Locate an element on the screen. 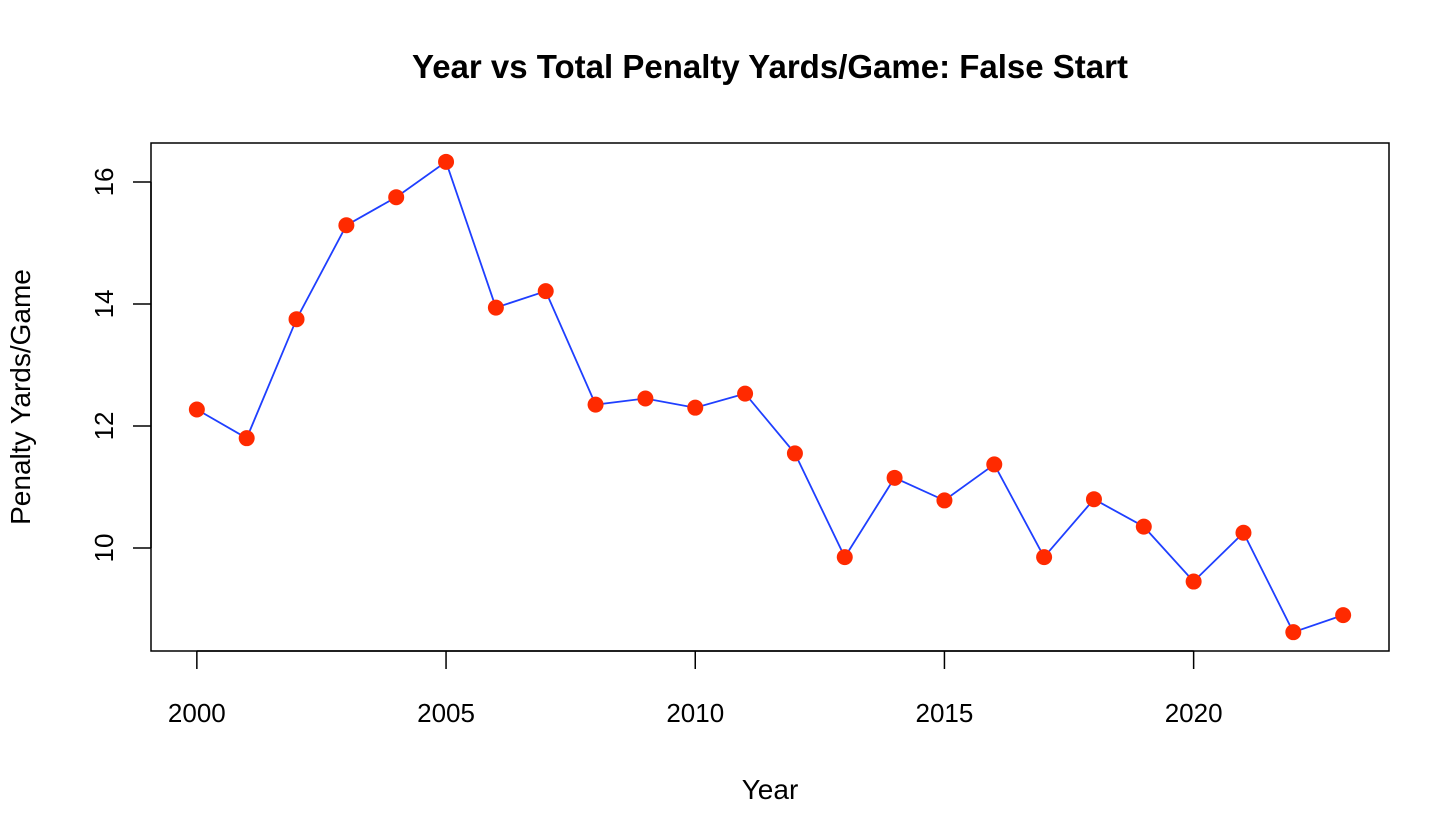  y-tick-label: 10 is located at coordinates (104, 548).